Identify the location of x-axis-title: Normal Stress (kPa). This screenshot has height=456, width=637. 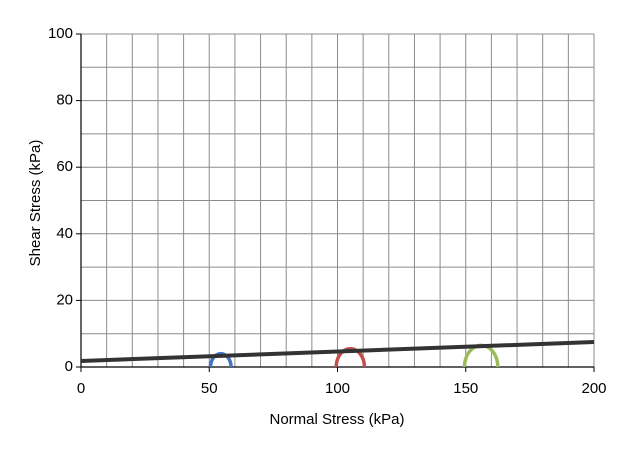
(336, 419).